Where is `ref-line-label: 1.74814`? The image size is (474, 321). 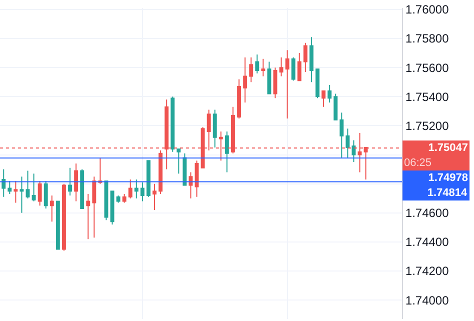
ref-line-label: 1.74814 is located at coordinates (447, 193).